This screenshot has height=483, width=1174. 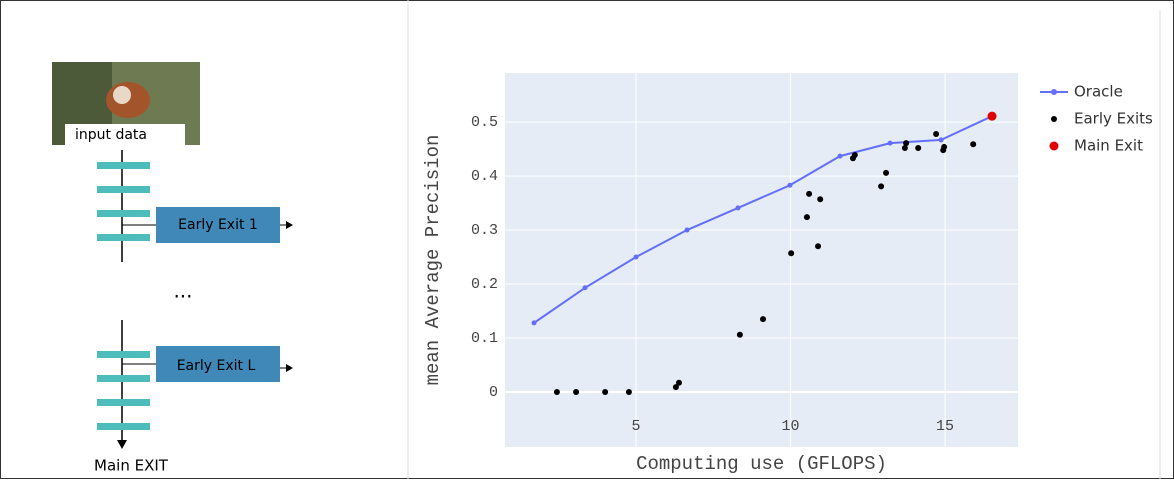 I want to click on exit-label: Early Exit L, so click(x=216, y=366).